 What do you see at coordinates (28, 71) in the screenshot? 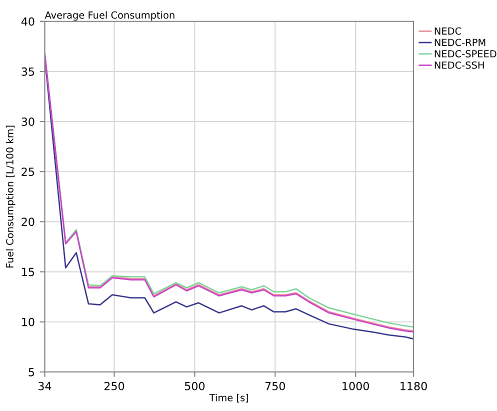
I see `y-tick-label: 35` at bounding box center [28, 71].